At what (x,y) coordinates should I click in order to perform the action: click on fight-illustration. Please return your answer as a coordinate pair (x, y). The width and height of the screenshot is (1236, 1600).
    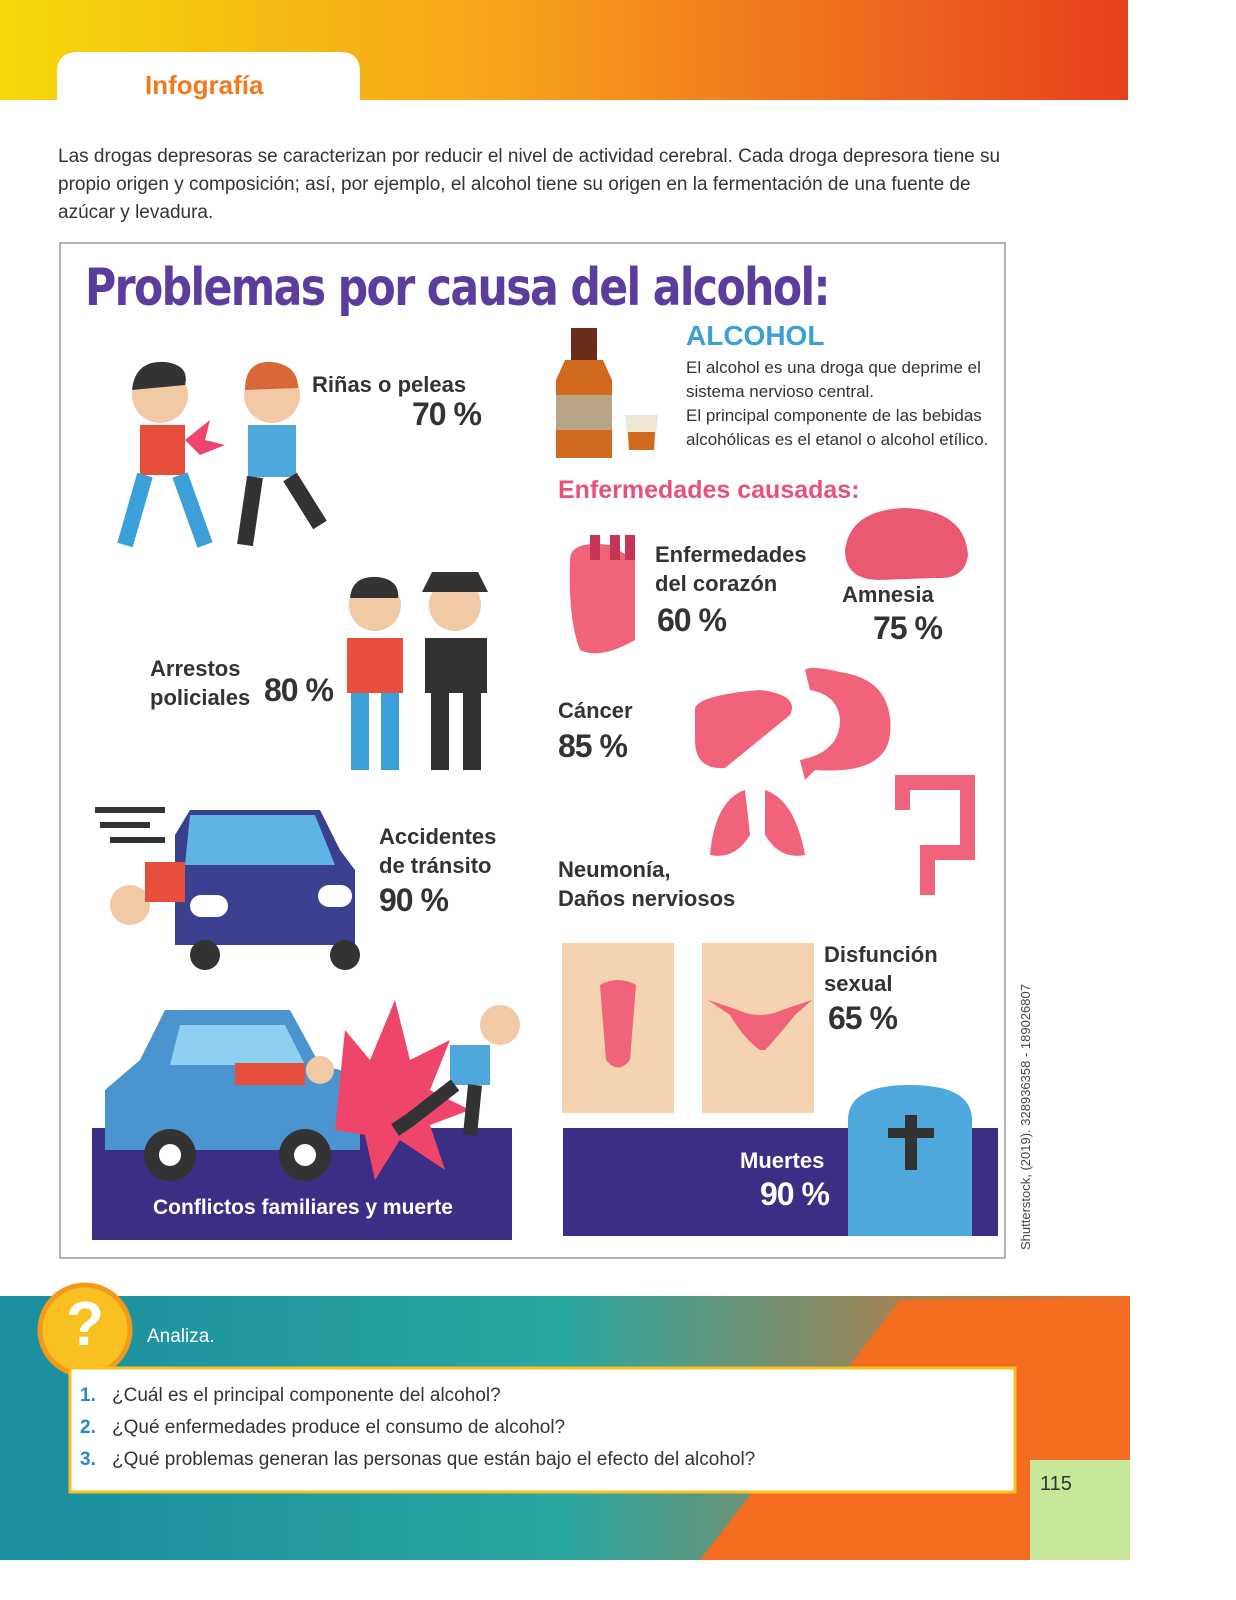
    Looking at the image, I should click on (222, 454).